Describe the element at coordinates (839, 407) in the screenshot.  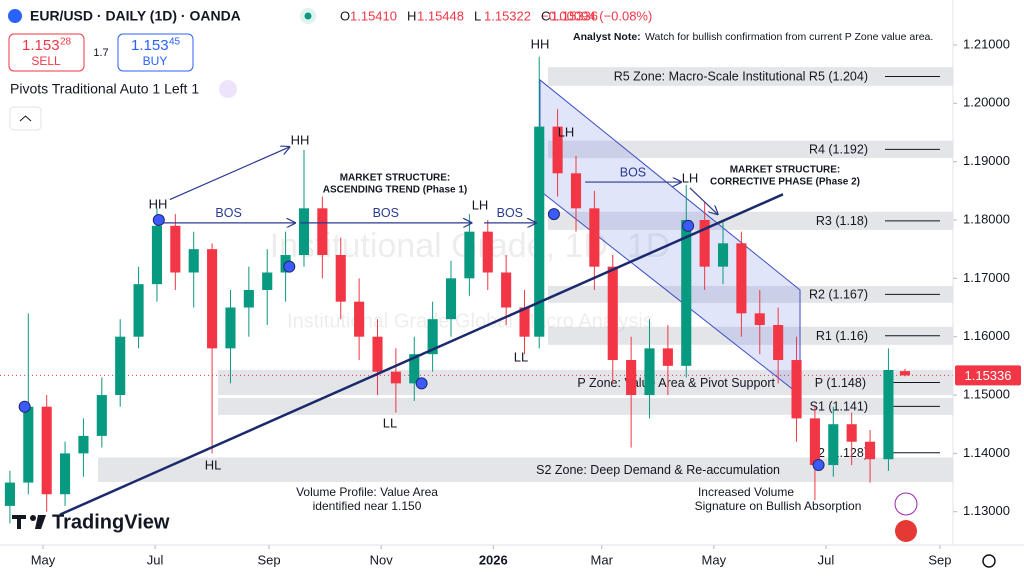
I see `zone-label: S1 (1.141)` at that location.